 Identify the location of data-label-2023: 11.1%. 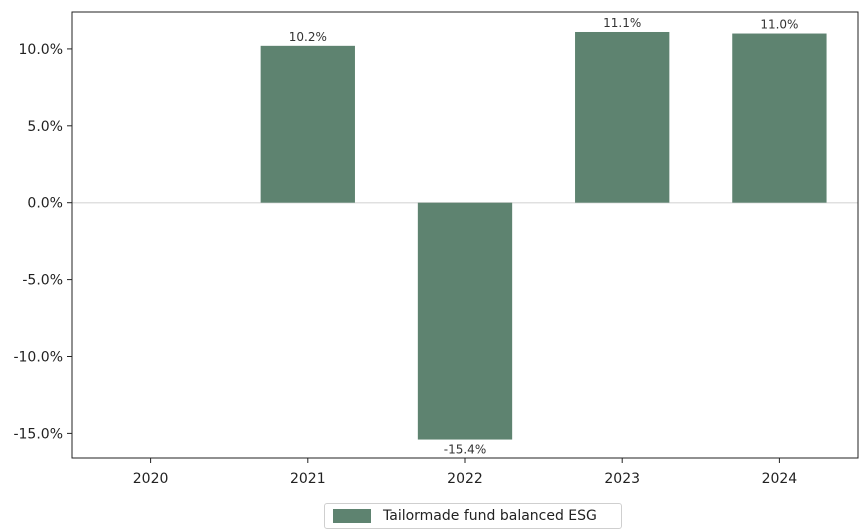
(622, 23).